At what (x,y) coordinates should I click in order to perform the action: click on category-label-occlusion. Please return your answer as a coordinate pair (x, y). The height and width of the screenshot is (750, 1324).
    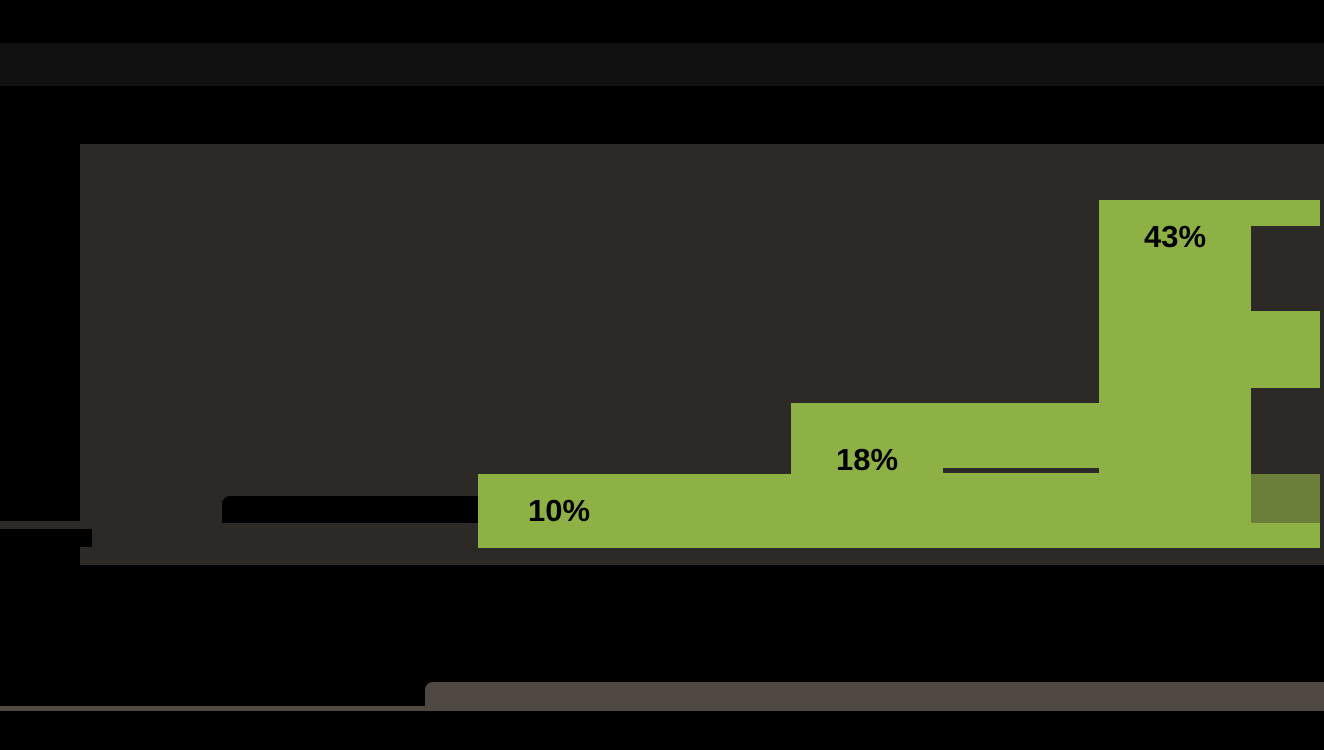
    Looking at the image, I should click on (350, 509).